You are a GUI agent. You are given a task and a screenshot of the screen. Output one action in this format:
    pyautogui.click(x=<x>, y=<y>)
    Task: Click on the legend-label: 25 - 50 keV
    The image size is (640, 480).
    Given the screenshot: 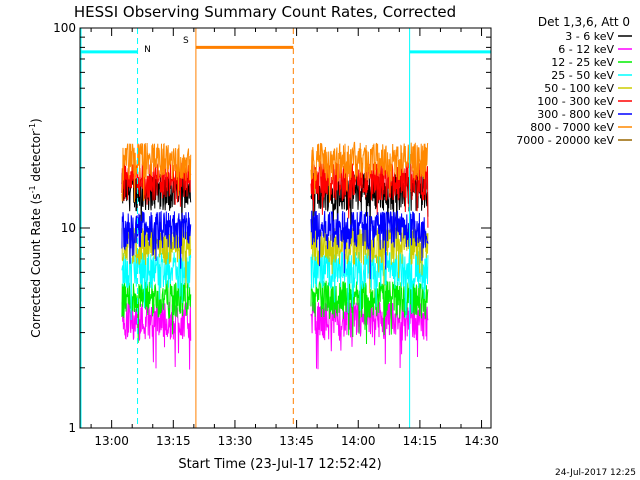 What is the action you would take?
    pyautogui.click(x=582, y=75)
    